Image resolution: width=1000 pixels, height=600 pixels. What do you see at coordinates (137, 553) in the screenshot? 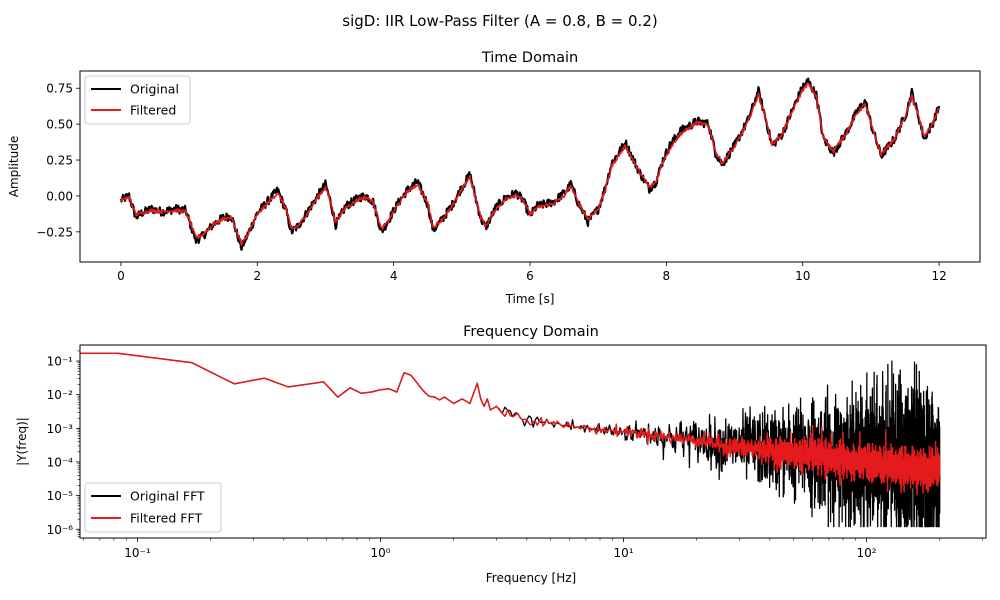
I see `x-tick-label: 10⁻¹` at bounding box center [137, 553].